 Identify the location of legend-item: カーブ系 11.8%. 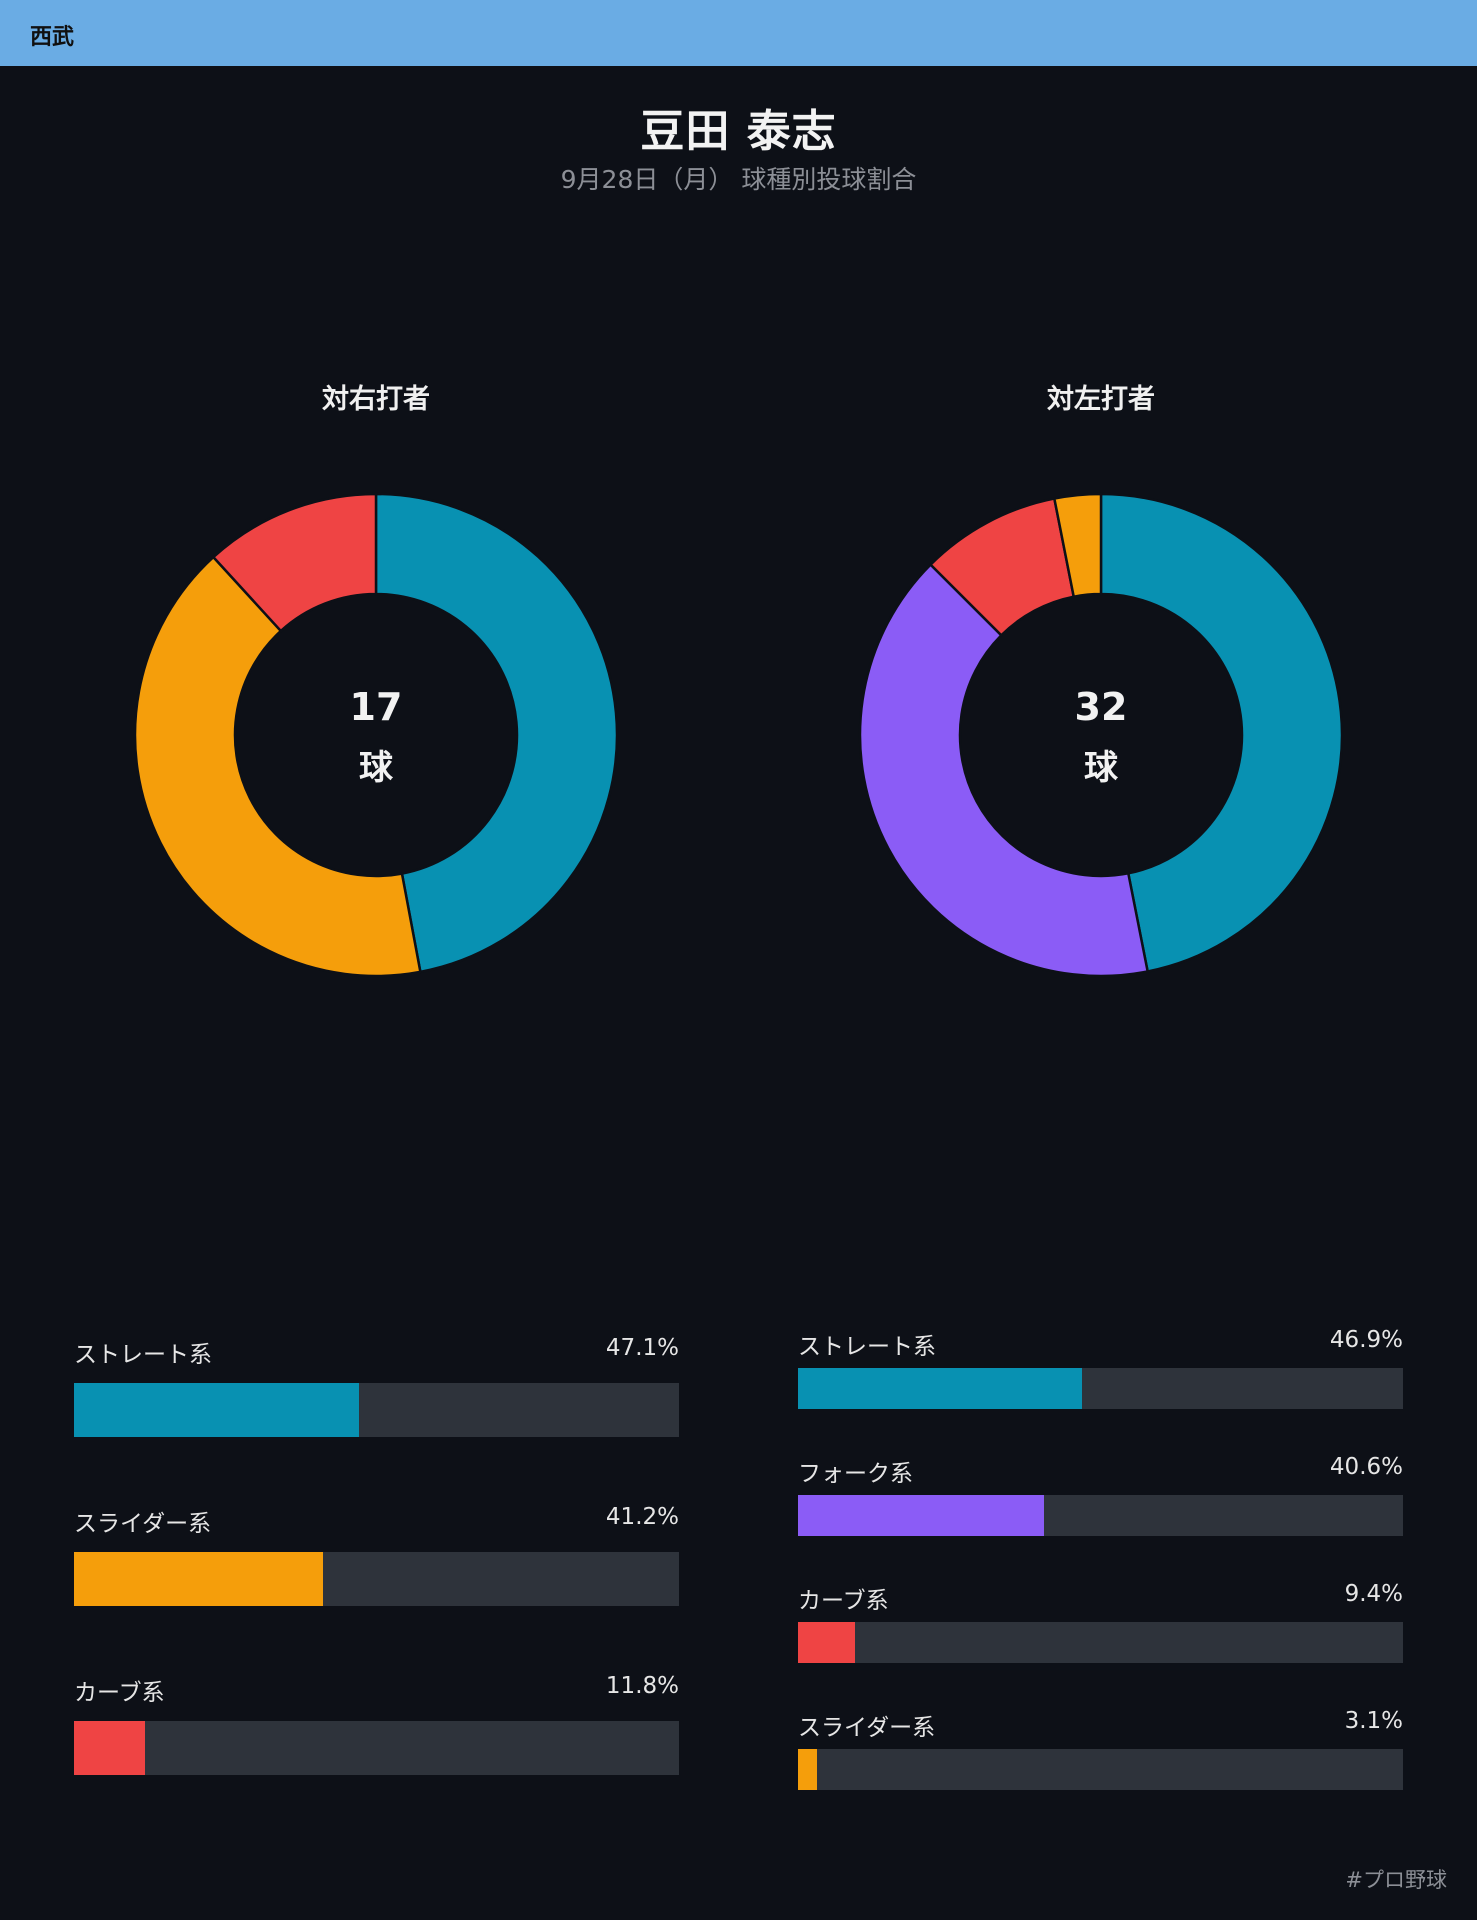
(376, 1724).